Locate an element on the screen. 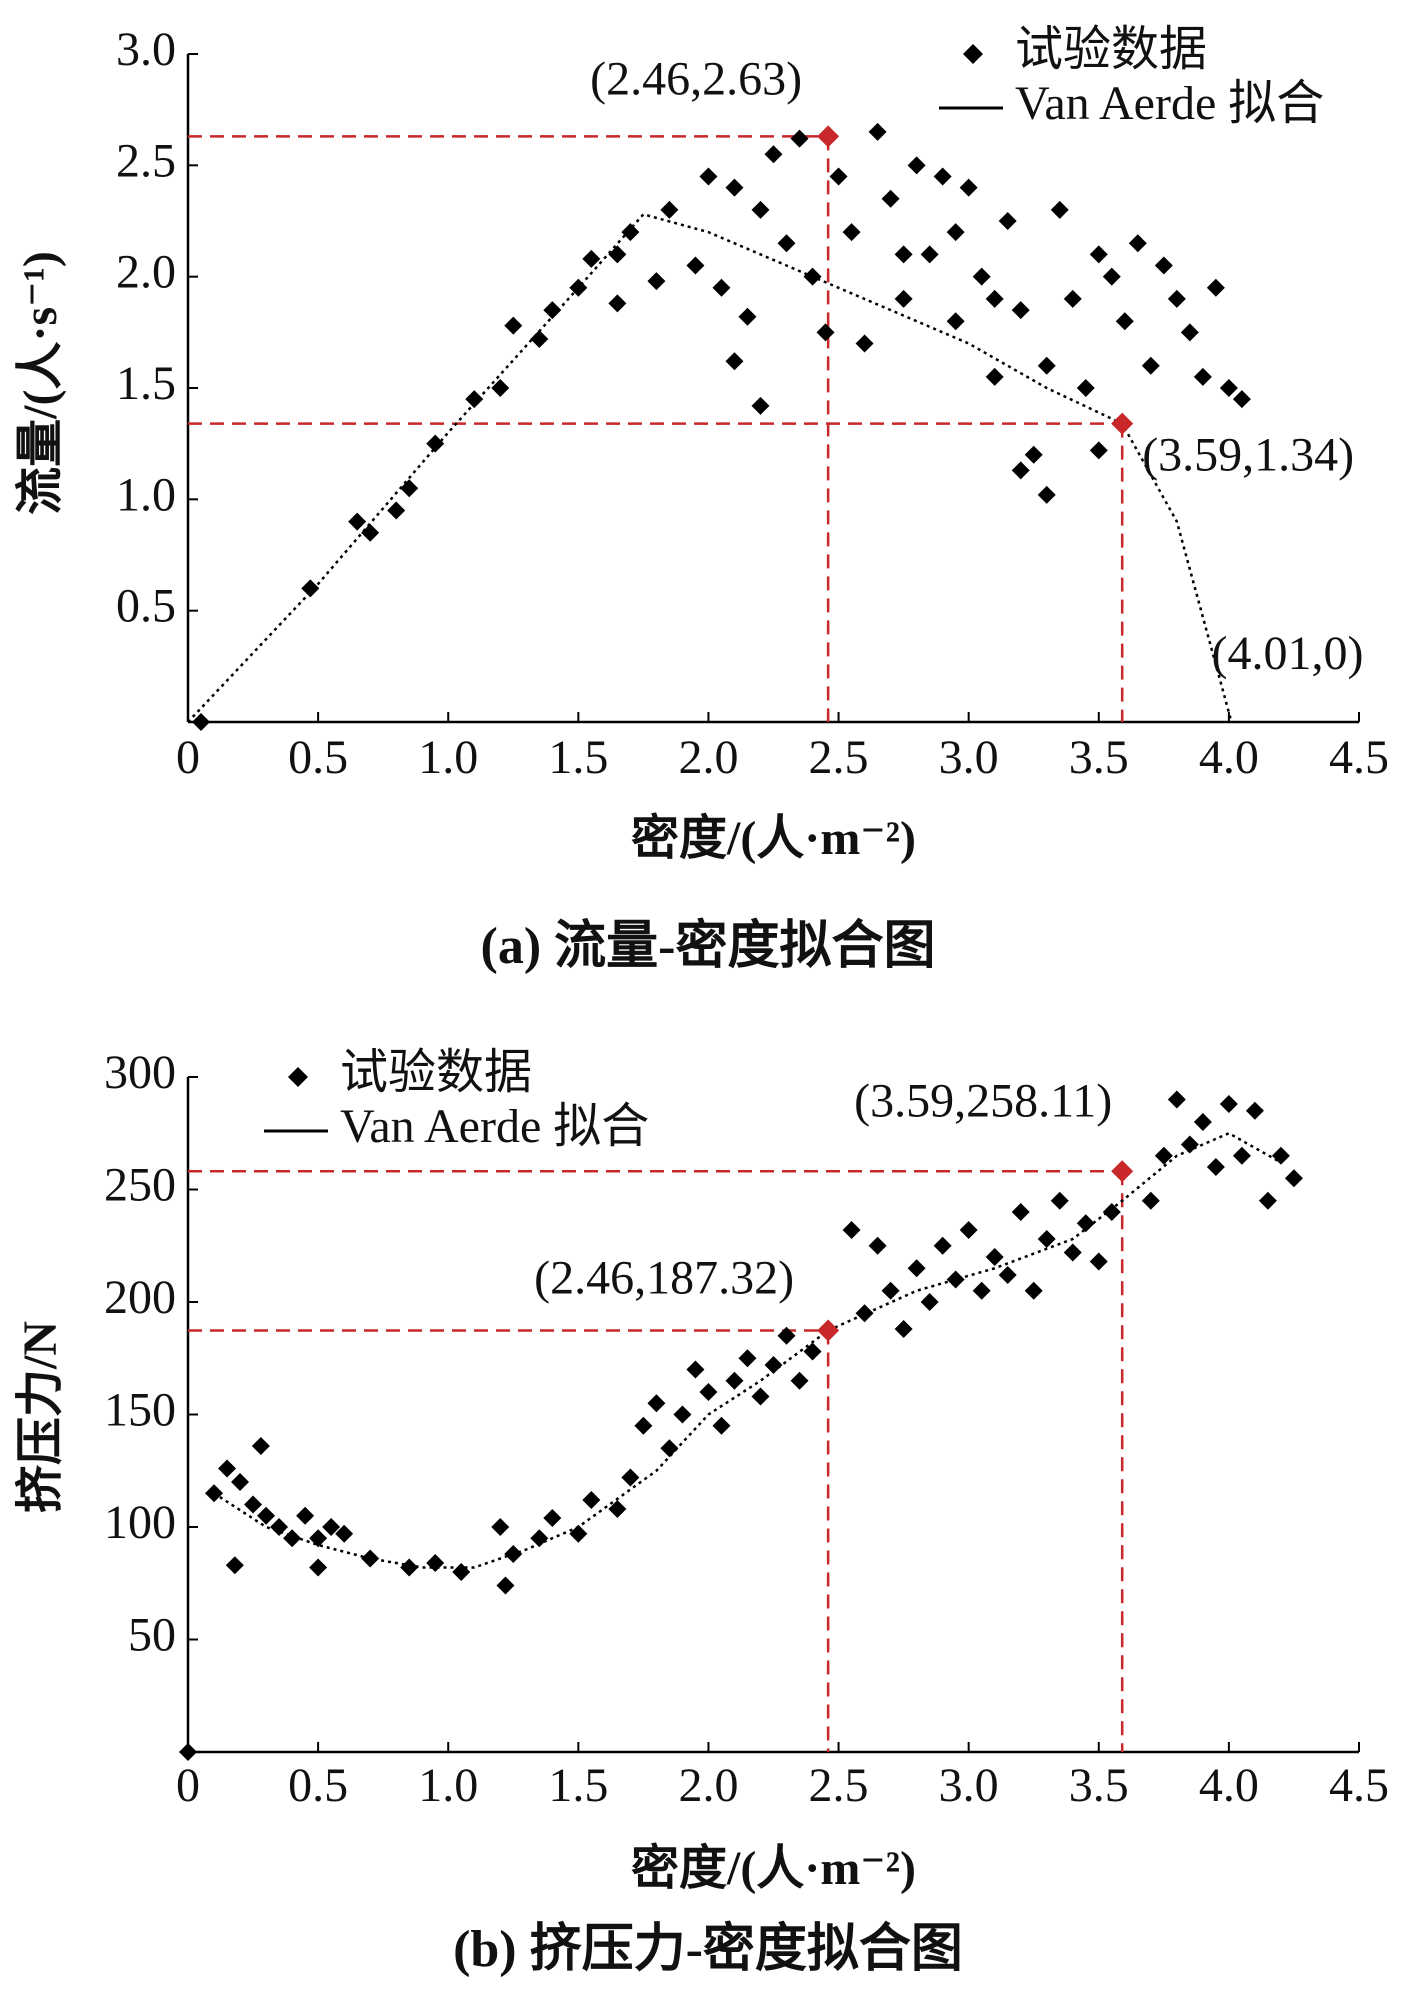 This screenshot has height=1995, width=1417. highlight-label: (3.59,258.11) is located at coordinates (983, 1100).